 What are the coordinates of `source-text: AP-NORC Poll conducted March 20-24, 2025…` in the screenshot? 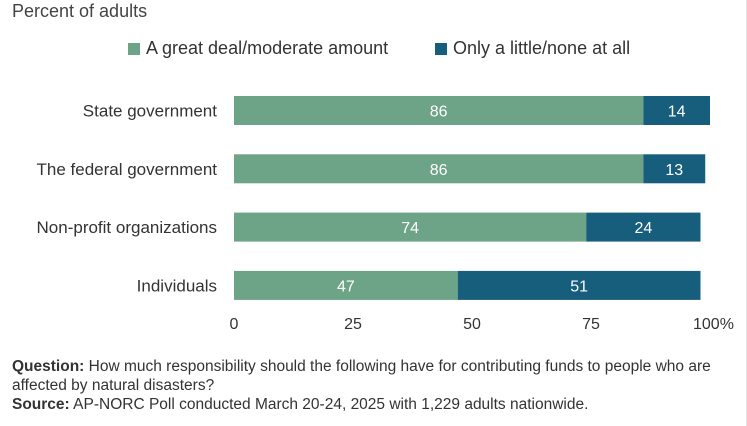 It's located at (329, 404).